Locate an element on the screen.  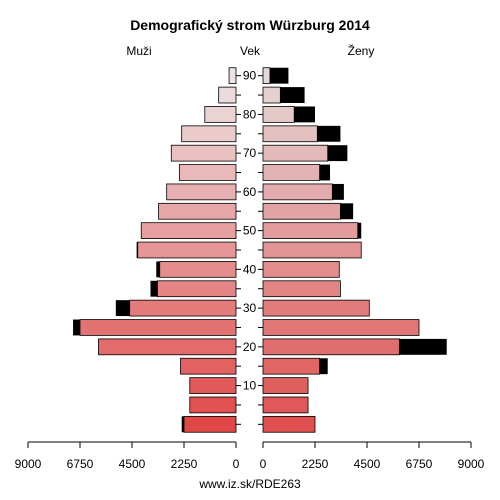
x-tick-label-women: 0 is located at coordinates (263, 464).